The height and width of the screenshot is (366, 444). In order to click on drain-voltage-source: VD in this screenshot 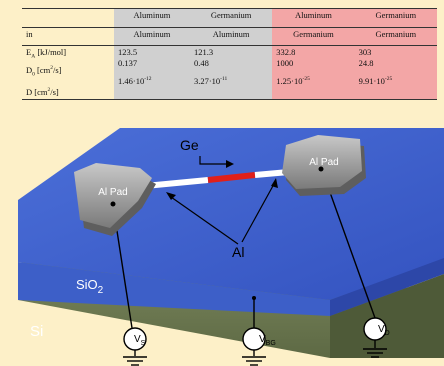, I will do `click(376, 337)`.